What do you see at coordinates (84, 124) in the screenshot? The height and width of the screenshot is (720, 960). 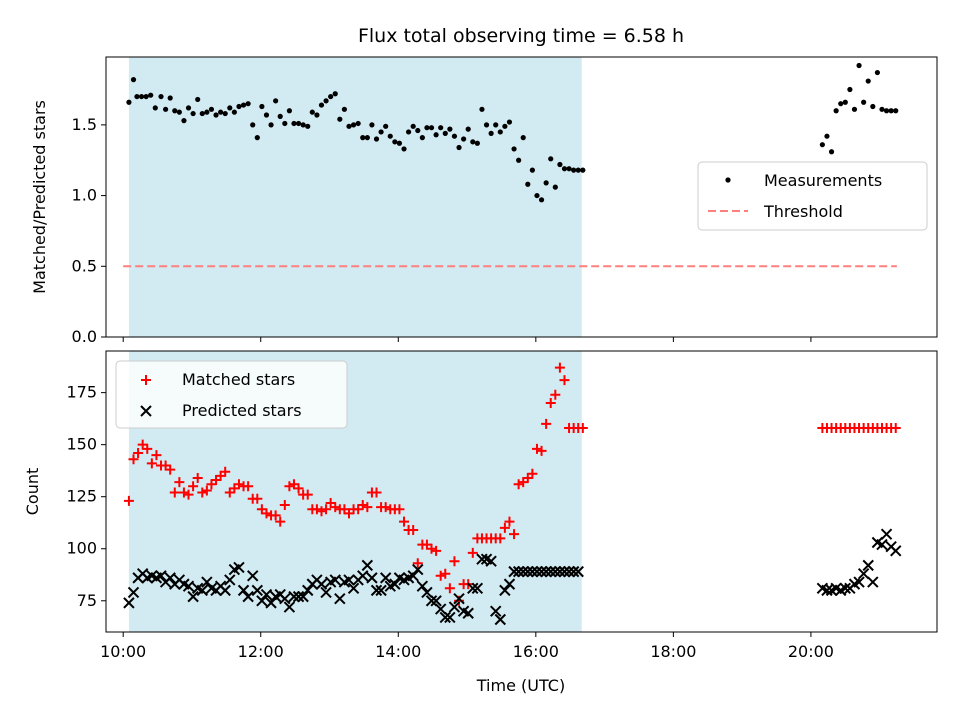 I see `y-tick-label: 1.5` at bounding box center [84, 124].